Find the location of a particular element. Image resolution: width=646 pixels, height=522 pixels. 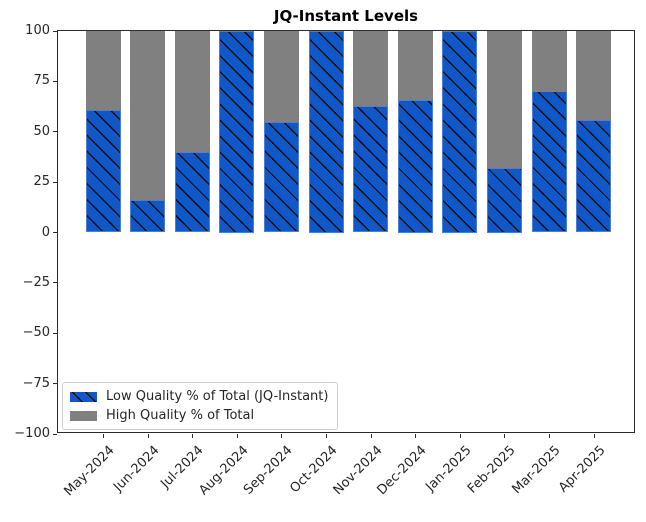

bar-low-segment-Sep-2024 is located at coordinates (281, 177).